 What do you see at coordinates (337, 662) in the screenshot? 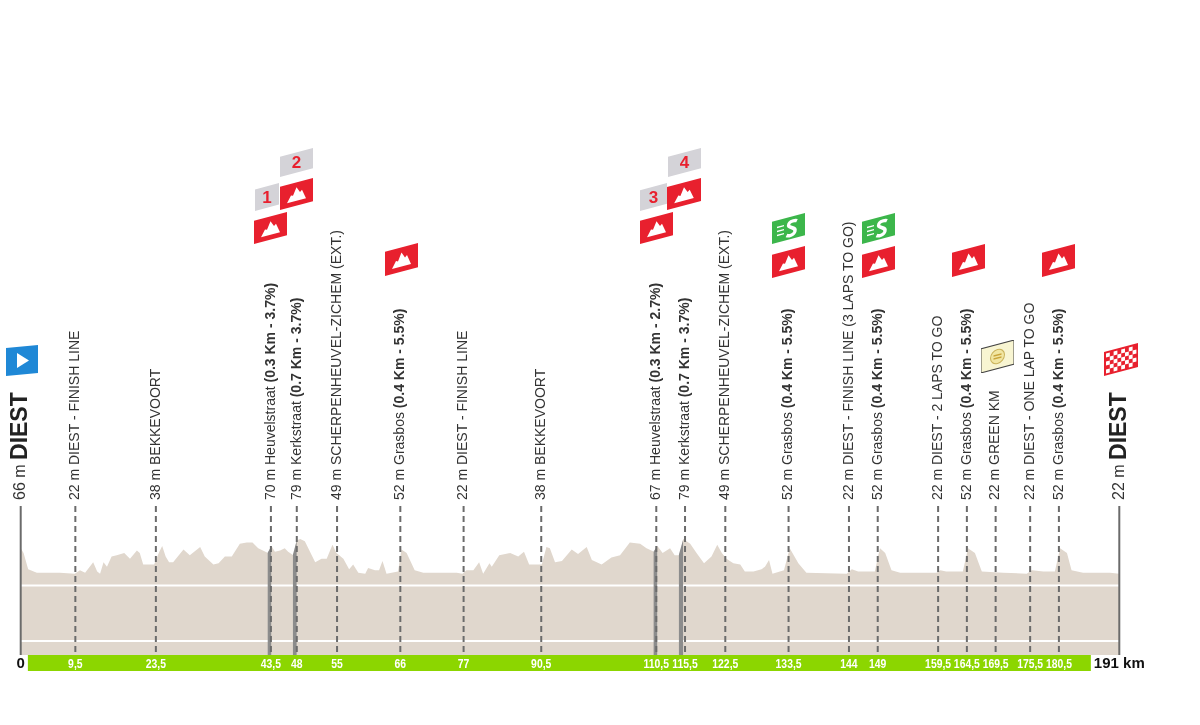
I see `x-tick-label: 55` at bounding box center [337, 662].